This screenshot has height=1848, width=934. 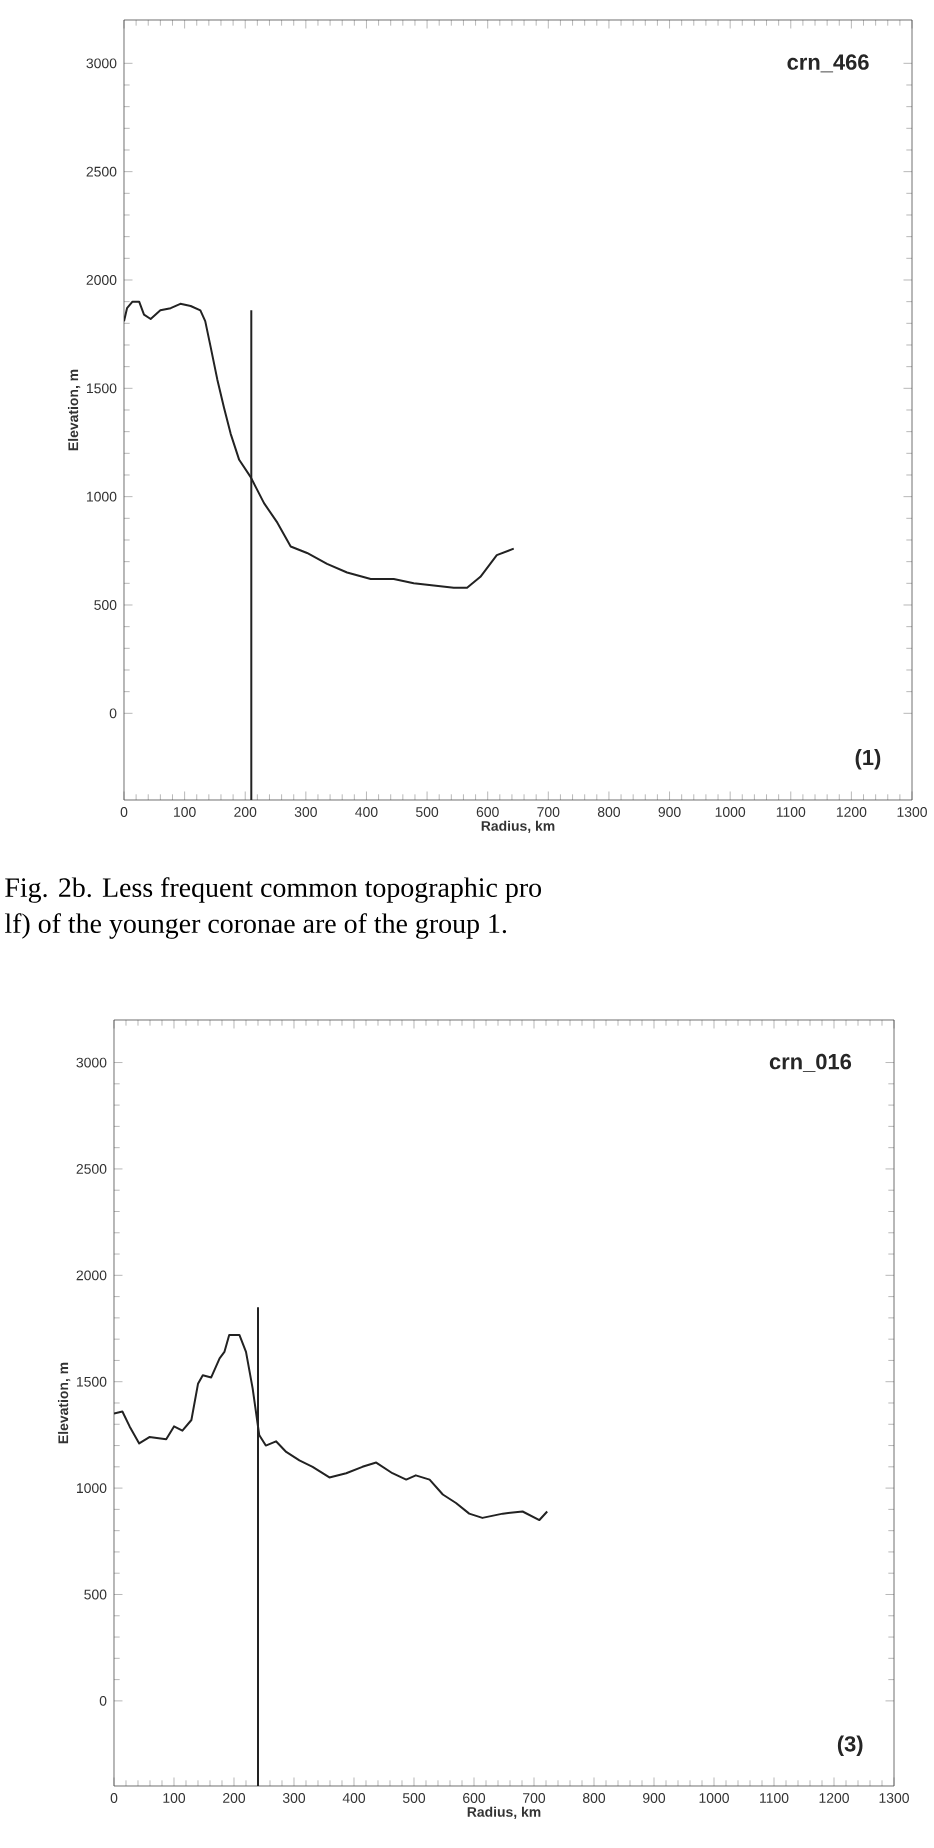 I want to click on annotation: (1), so click(x=868, y=759).